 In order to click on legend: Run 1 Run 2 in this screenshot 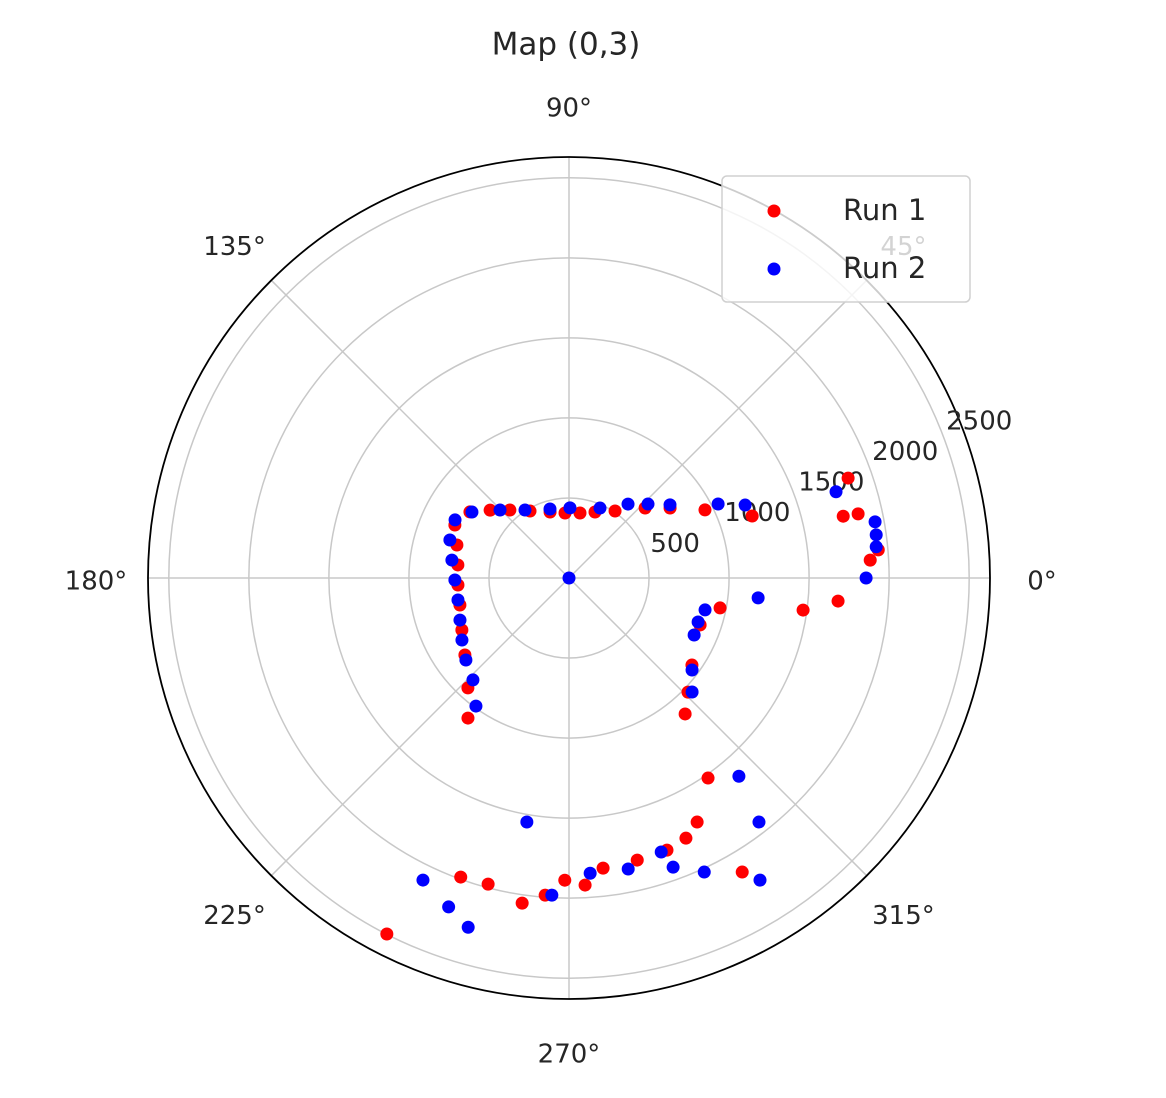, I will do `click(846, 239)`.